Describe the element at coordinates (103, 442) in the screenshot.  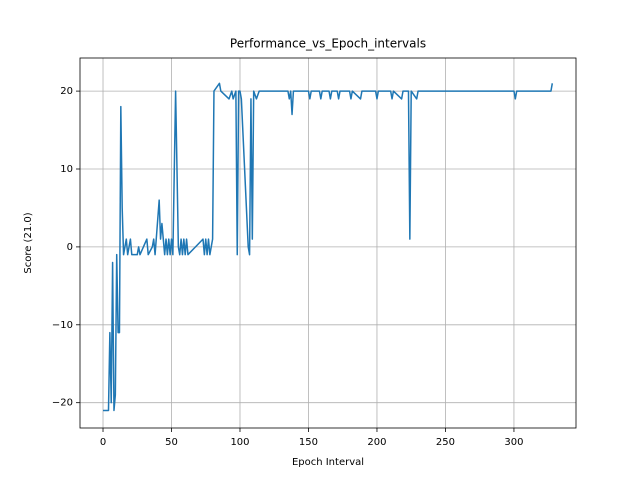
I see `x-tick-label: 0` at that location.